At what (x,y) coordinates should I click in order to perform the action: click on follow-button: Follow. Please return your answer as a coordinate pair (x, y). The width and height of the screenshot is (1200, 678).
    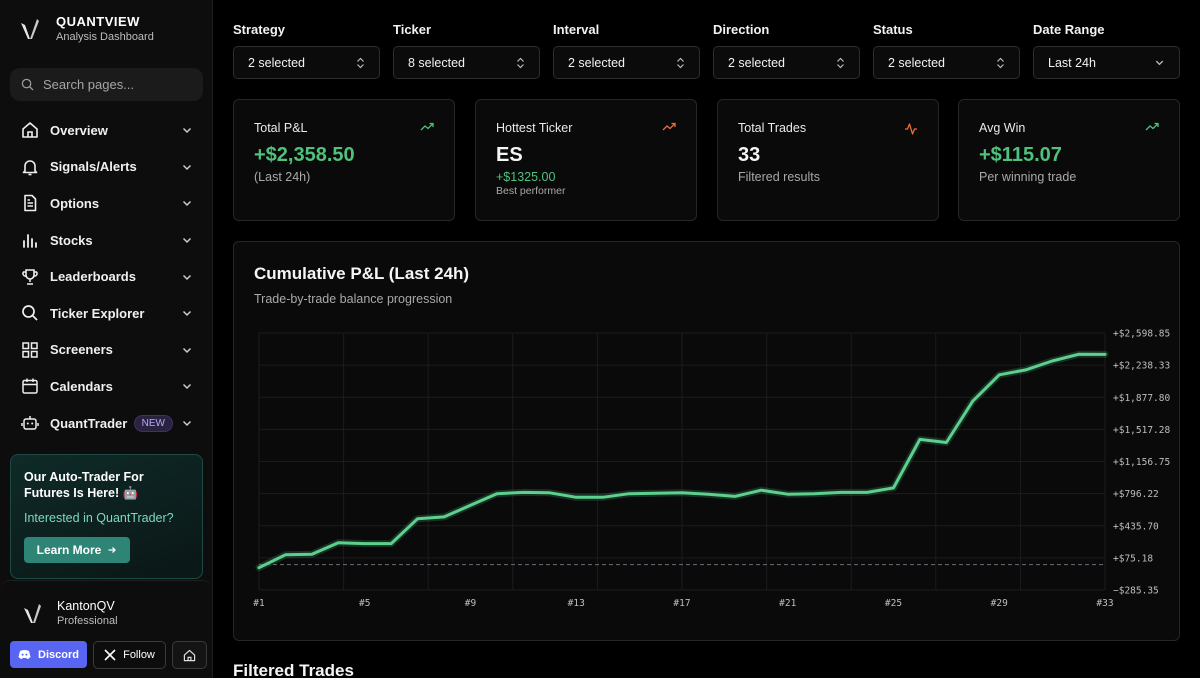
    Looking at the image, I should click on (129, 655).